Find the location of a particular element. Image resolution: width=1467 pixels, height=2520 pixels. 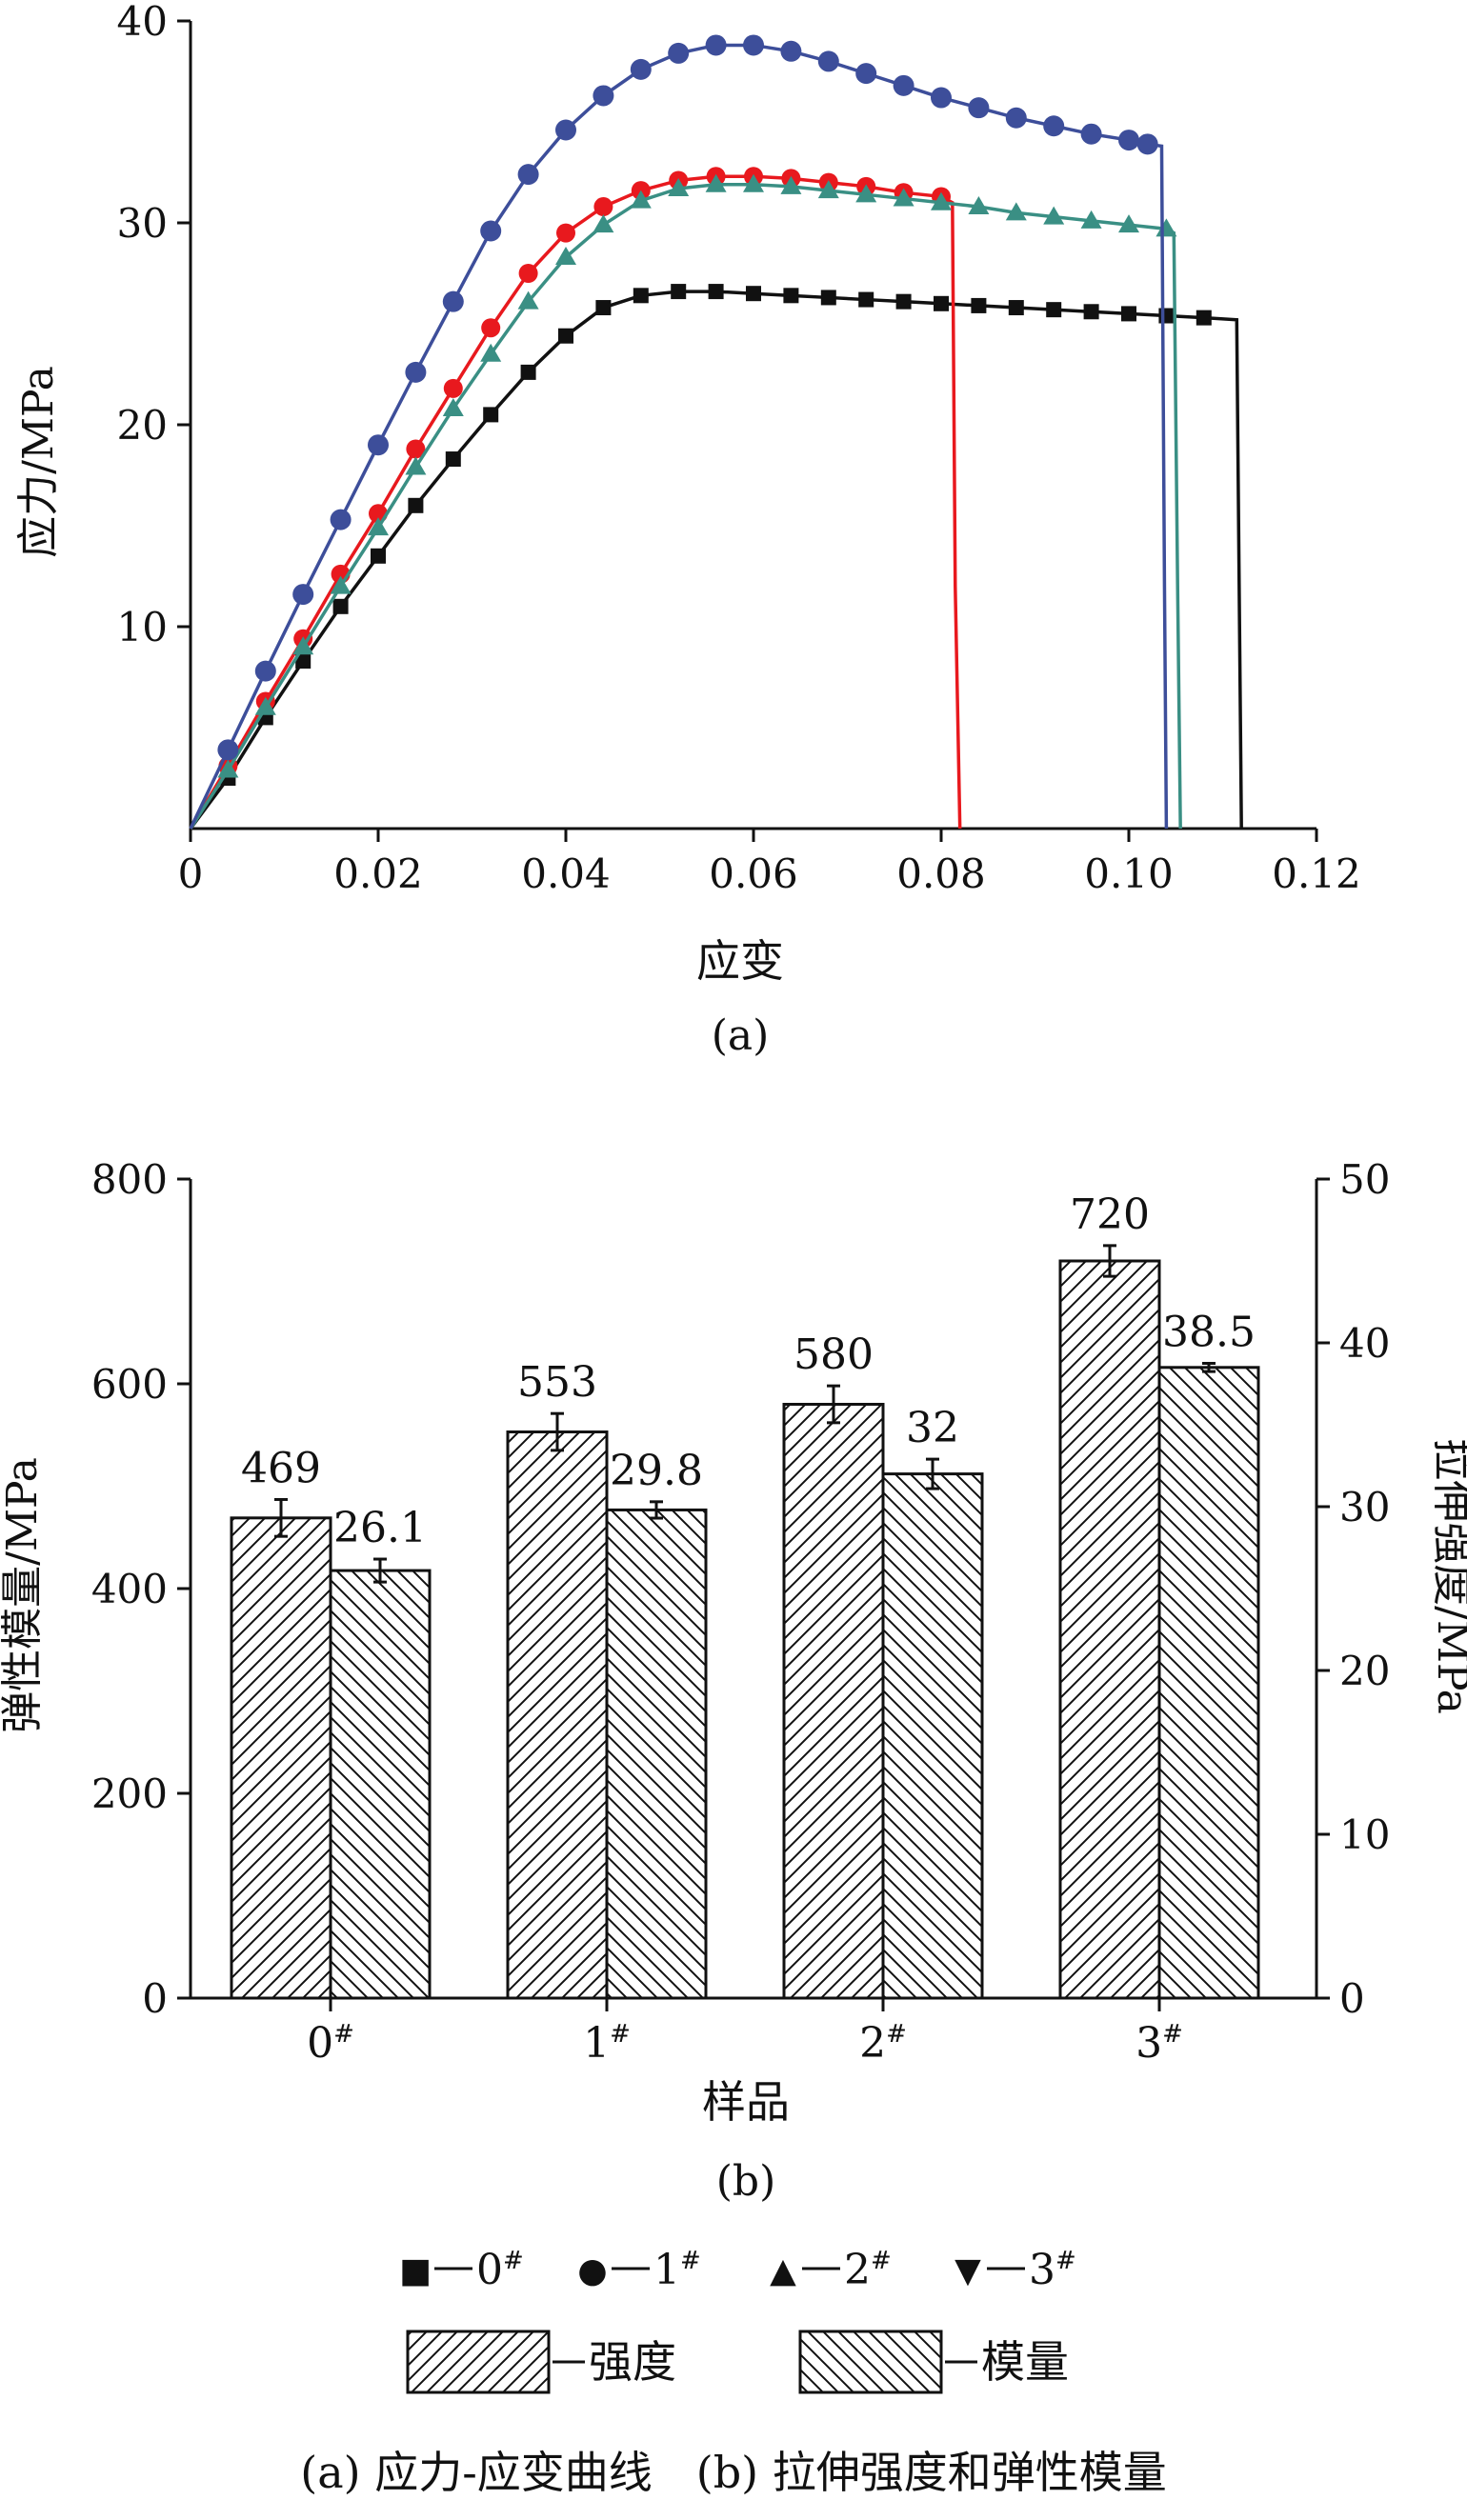

legend-marker-icon: ■ is located at coordinates (415, 2270).